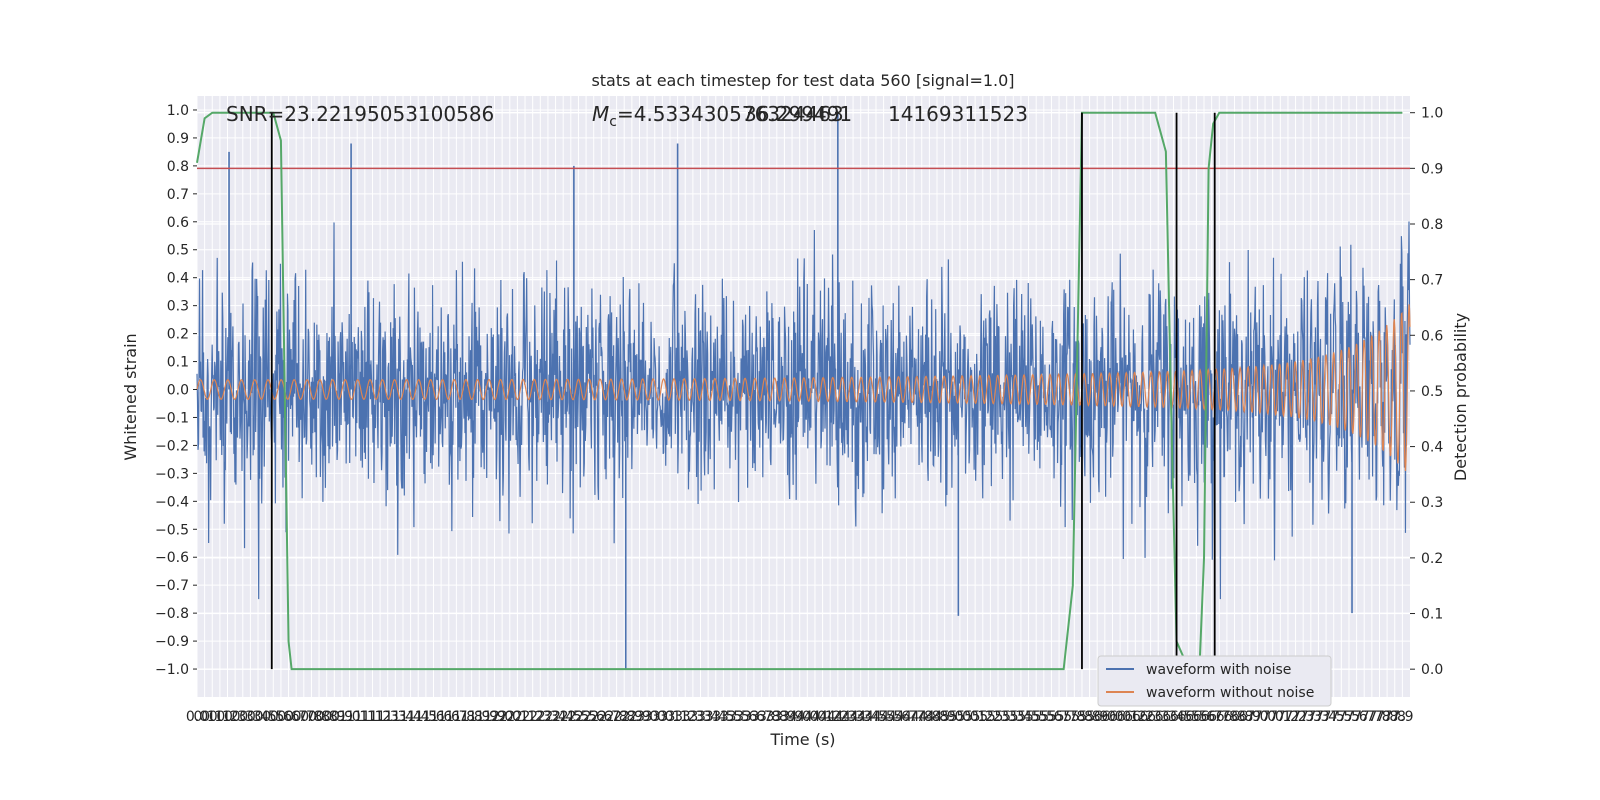  I want to click on x-tick-label-64: 3.2, so click(685, 717).